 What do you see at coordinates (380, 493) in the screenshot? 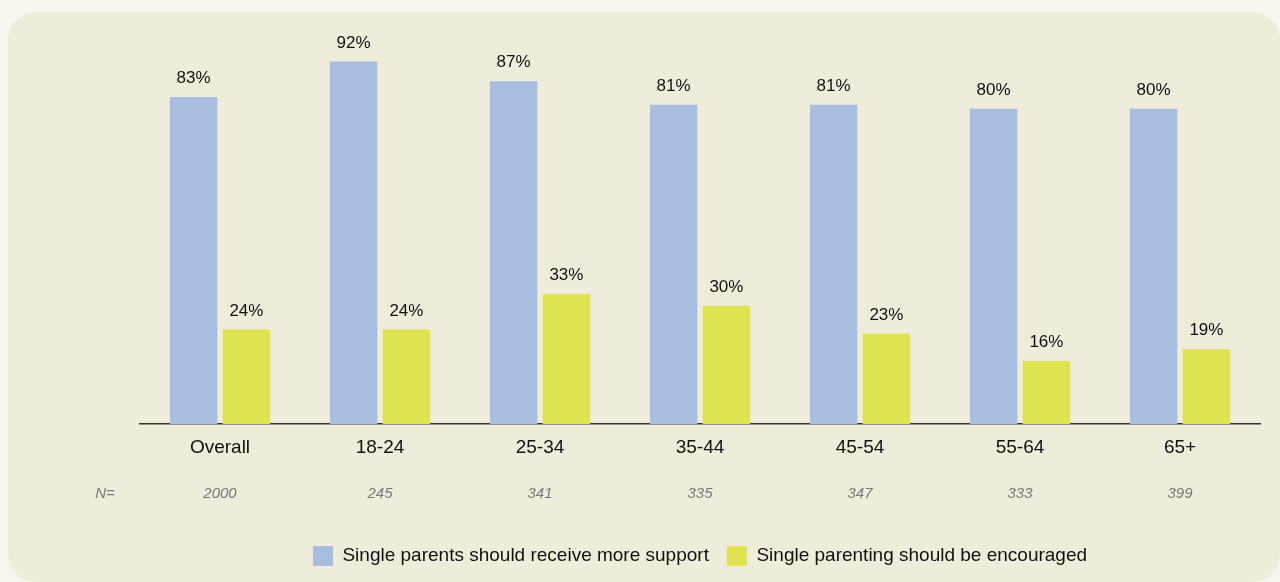
I see `text: 245` at bounding box center [380, 493].